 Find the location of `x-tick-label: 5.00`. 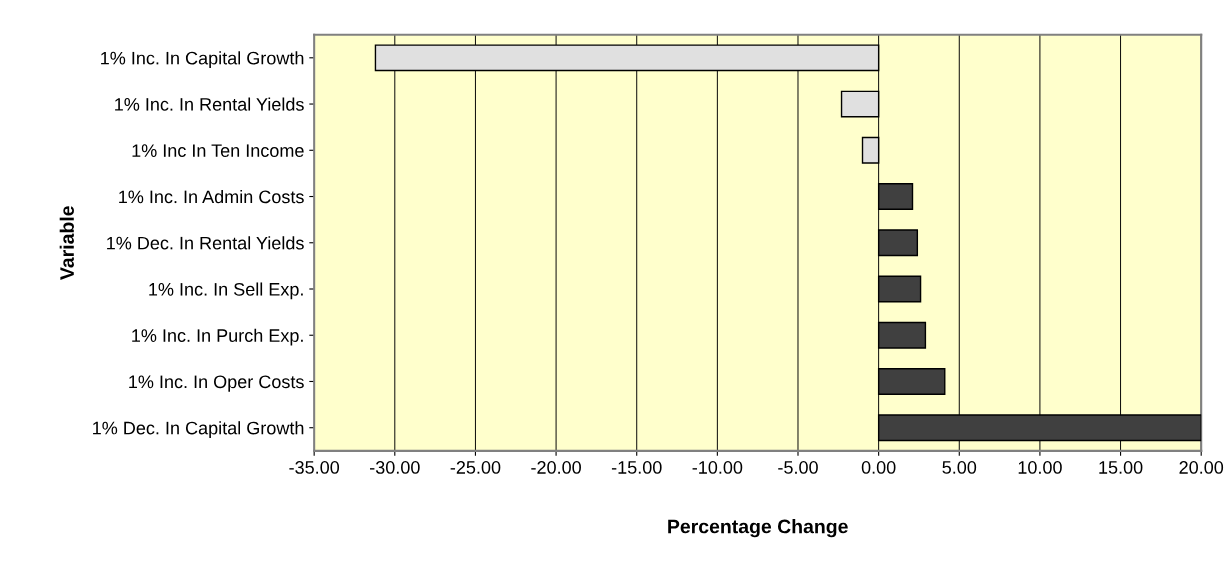

x-tick-label: 5.00 is located at coordinates (959, 467).